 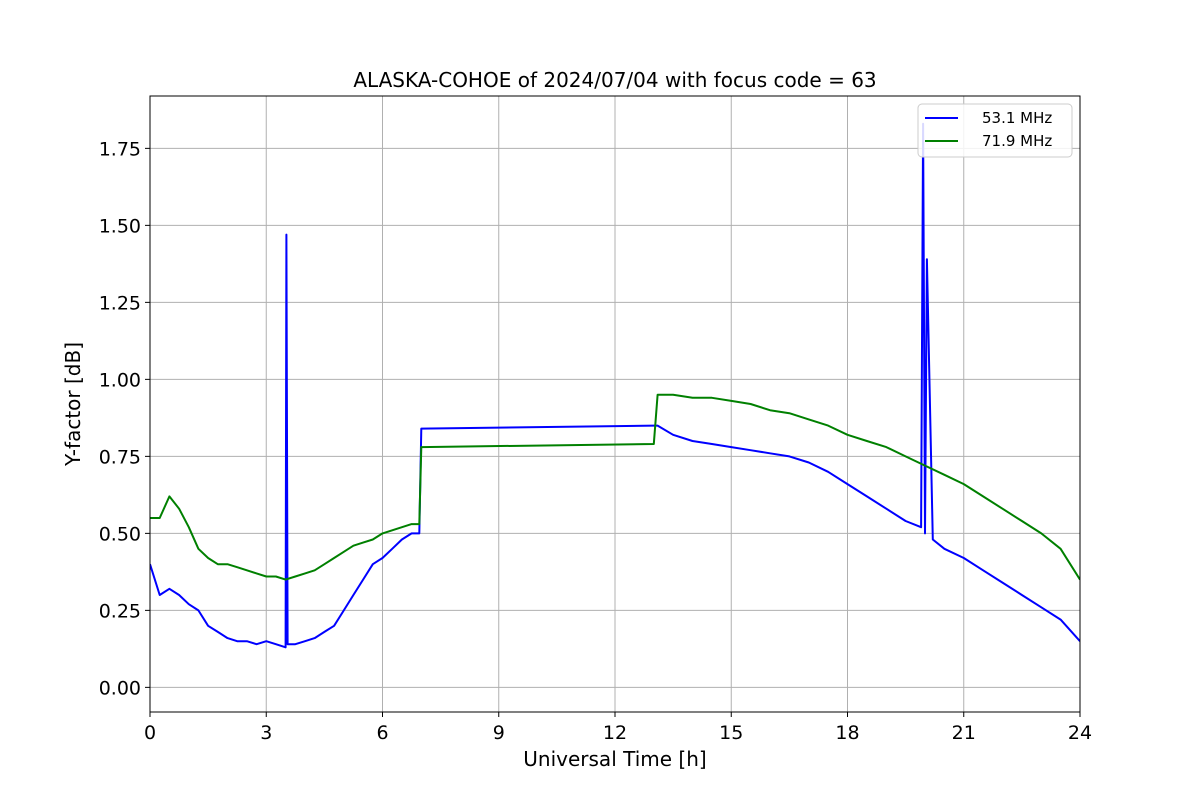 What do you see at coordinates (120, 149) in the screenshot?
I see `y-tick-label: 1.75` at bounding box center [120, 149].